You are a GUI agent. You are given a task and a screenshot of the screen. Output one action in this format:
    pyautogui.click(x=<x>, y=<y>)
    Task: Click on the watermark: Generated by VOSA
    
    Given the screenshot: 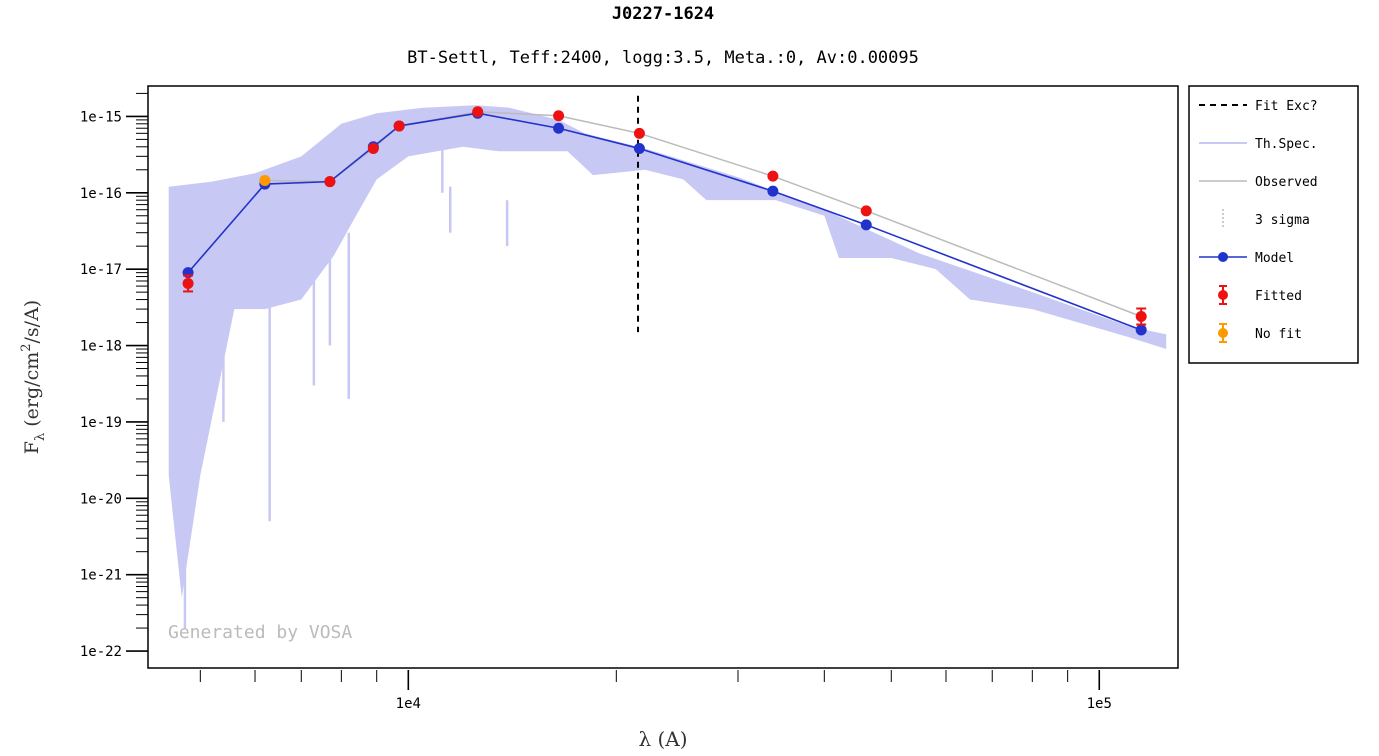 What is the action you would take?
    pyautogui.click(x=260, y=632)
    